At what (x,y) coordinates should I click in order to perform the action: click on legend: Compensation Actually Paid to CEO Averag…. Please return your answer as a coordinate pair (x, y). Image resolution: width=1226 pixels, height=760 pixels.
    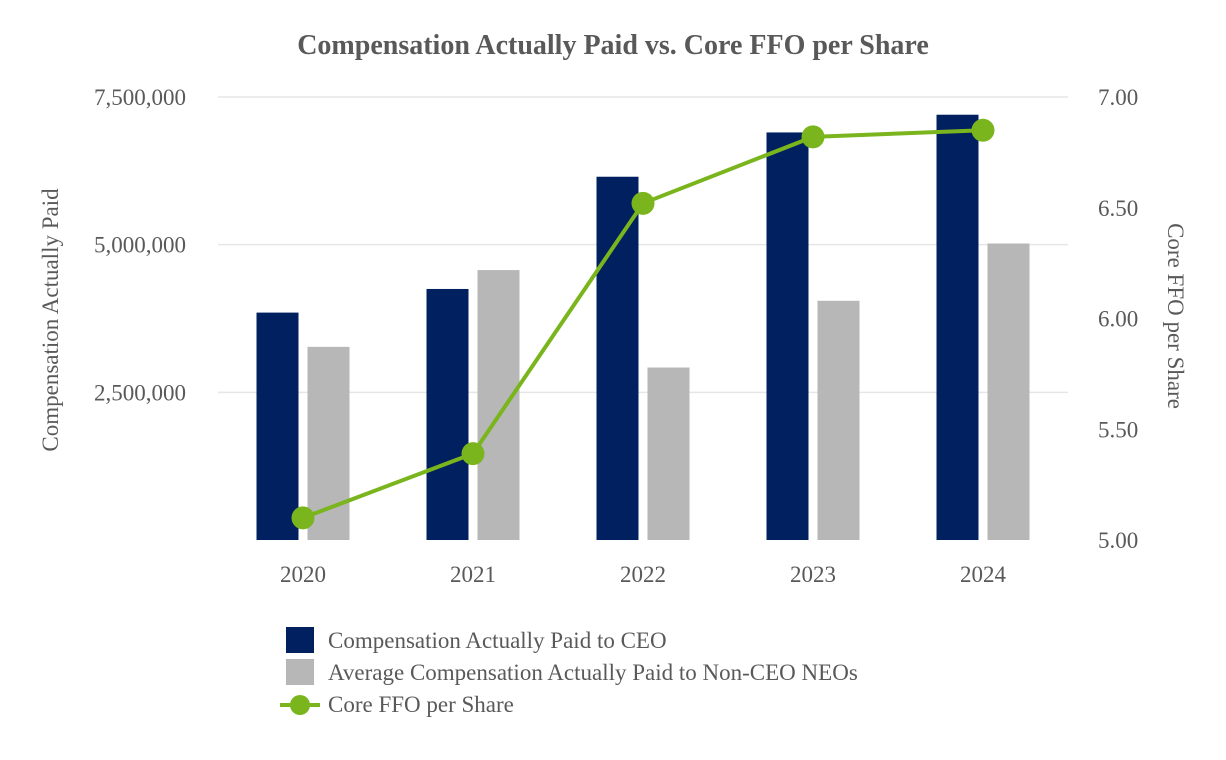
    Looking at the image, I should click on (569, 672).